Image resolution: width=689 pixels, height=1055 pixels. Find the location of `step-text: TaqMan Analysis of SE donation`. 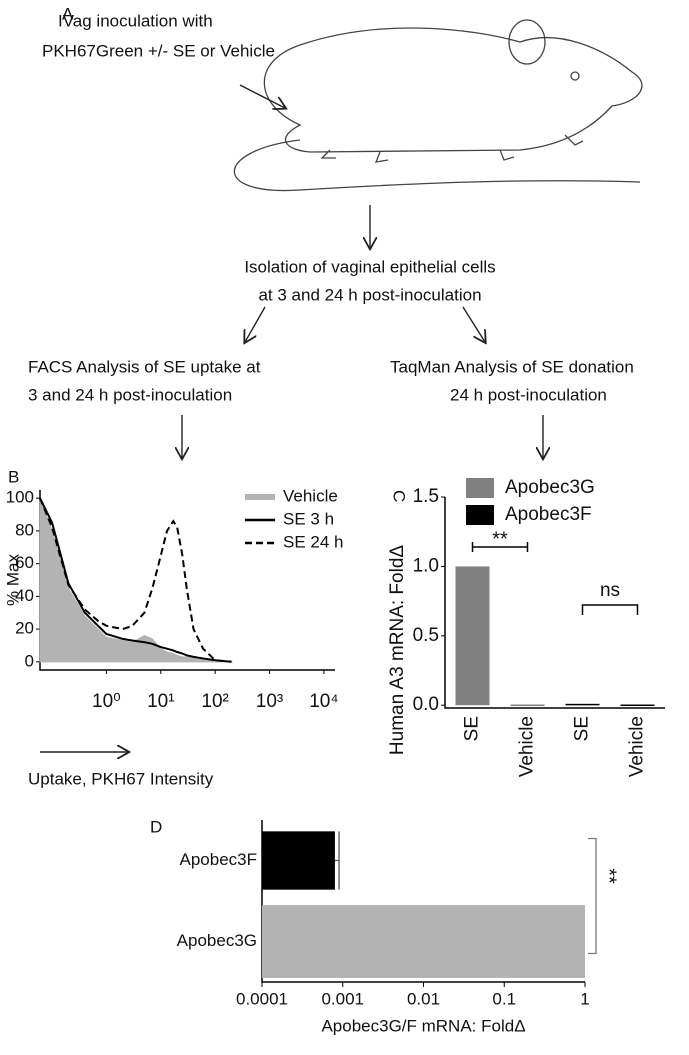

step-text: TaqMan Analysis of SE donation is located at coordinates (512, 366).